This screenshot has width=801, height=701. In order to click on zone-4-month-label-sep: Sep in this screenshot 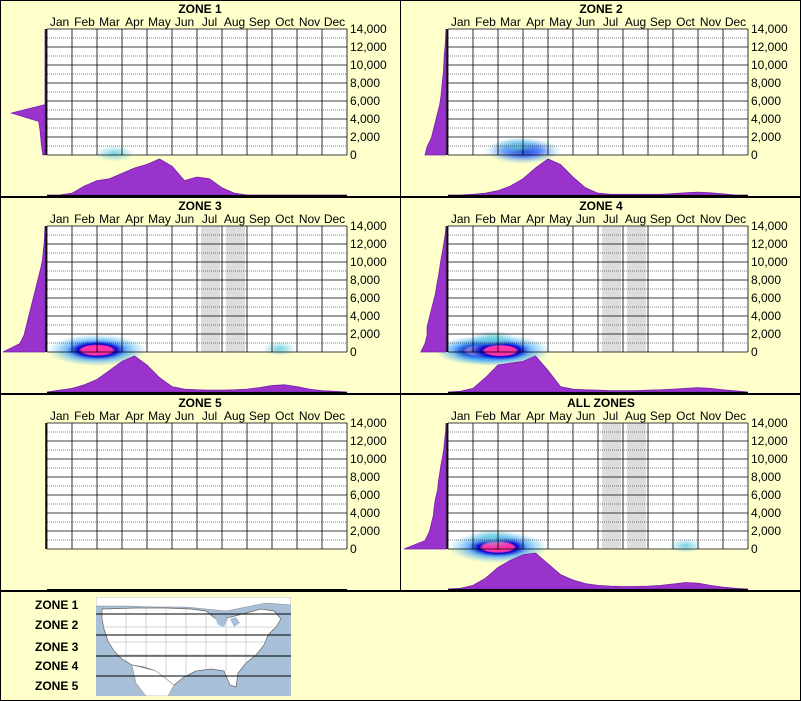, I will do `click(661, 219)`.